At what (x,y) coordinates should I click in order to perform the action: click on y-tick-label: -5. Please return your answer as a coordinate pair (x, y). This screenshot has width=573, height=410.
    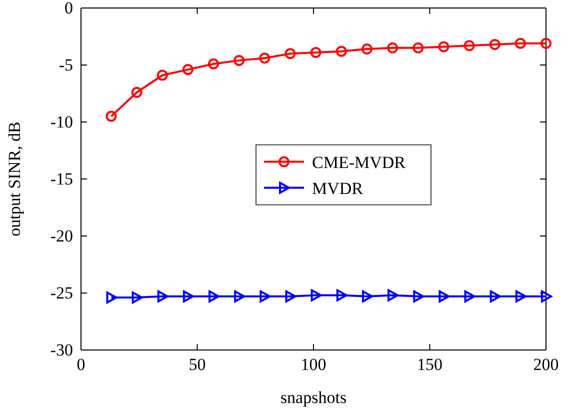
    Looking at the image, I should click on (65, 64).